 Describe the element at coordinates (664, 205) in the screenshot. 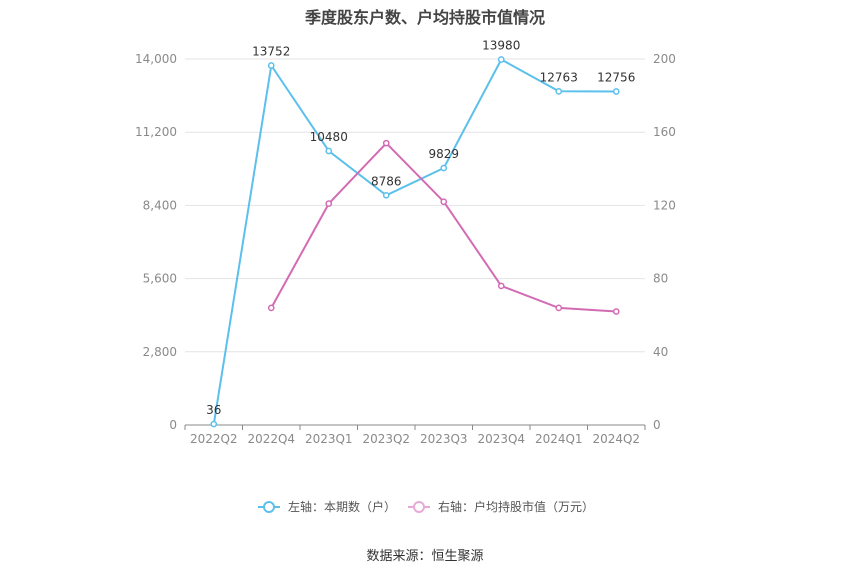

I see `right-axis-tick-label: 120` at that location.